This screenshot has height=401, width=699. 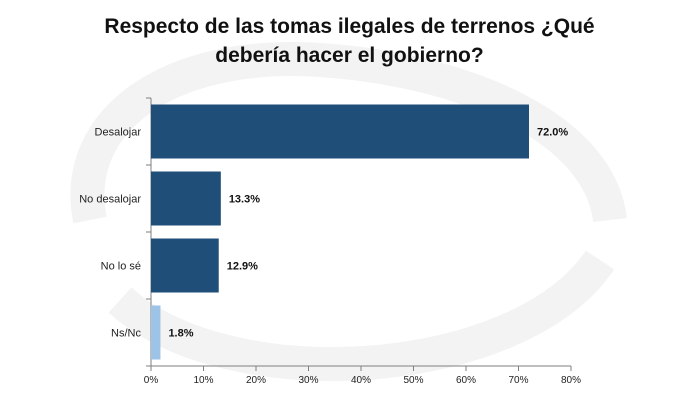 What do you see at coordinates (244, 200) in the screenshot?
I see `data-label: 13.3%` at bounding box center [244, 200].